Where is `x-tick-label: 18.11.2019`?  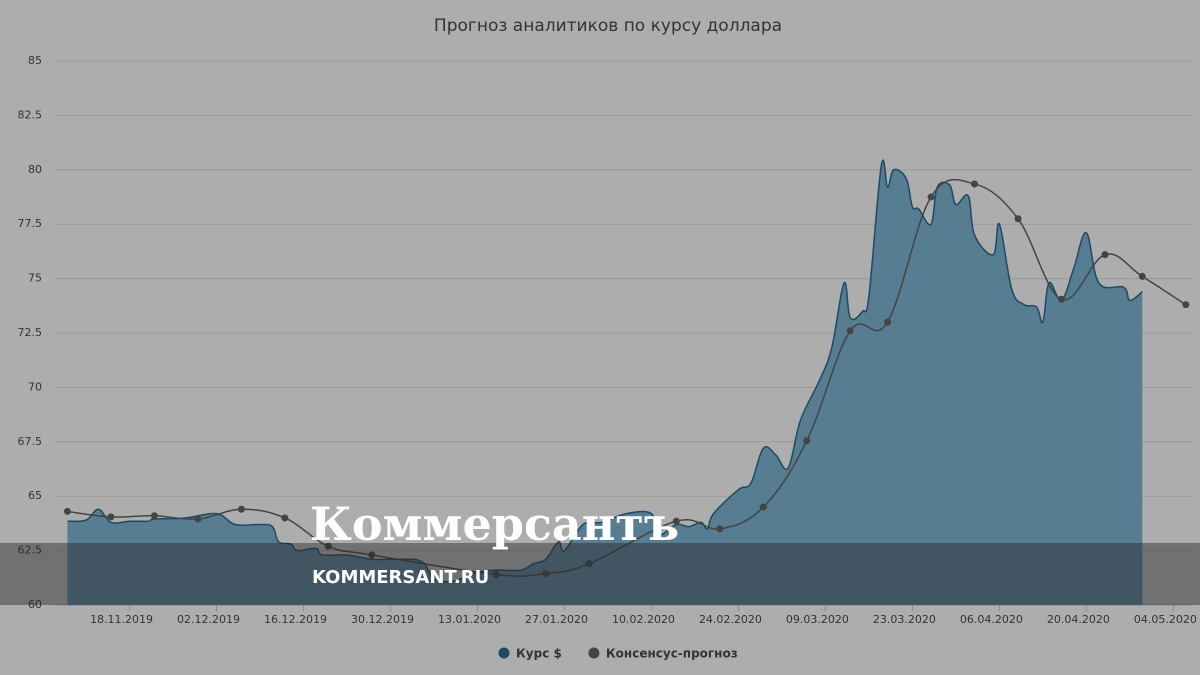
x-tick-label: 18.11.2019 is located at coordinates (121, 619).